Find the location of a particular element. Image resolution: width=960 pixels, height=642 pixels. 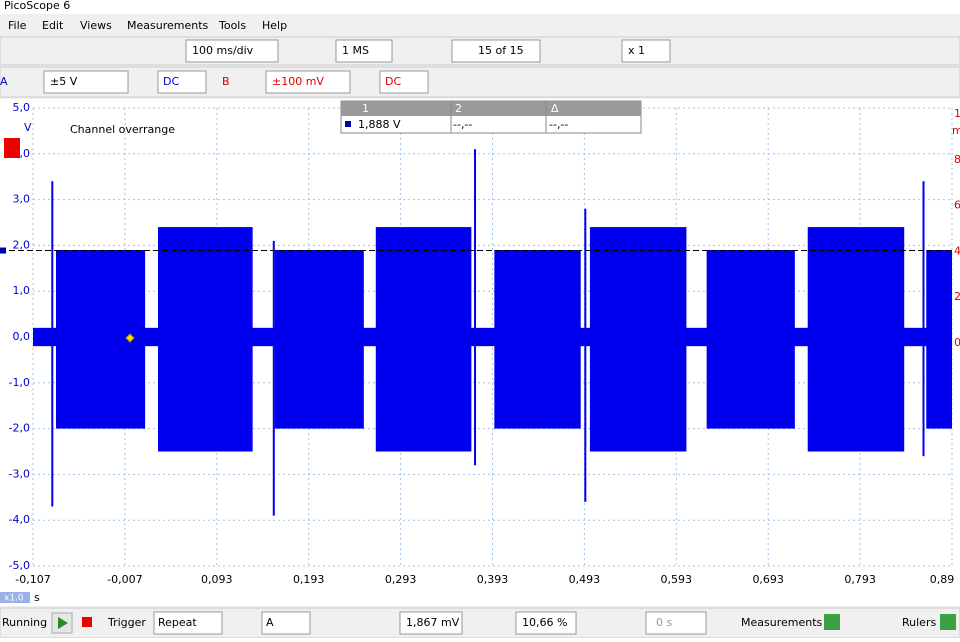

y-tick-label: 1,0 is located at coordinates (22, 290).